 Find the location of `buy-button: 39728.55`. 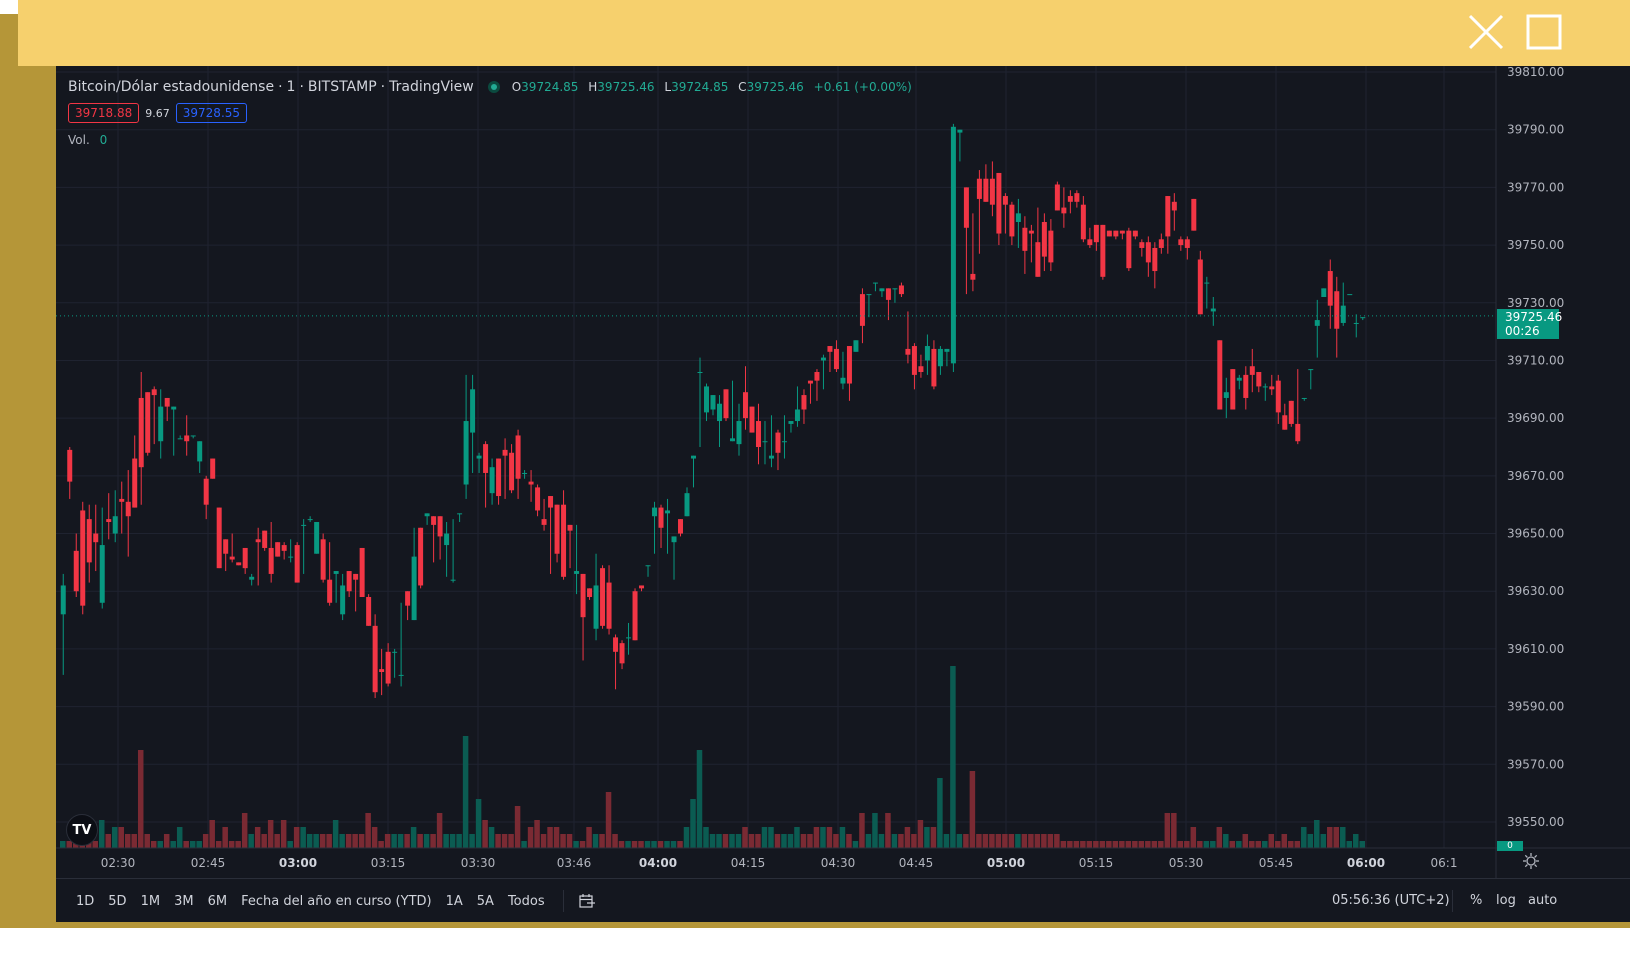

buy-button: 39728.55 is located at coordinates (211, 113).